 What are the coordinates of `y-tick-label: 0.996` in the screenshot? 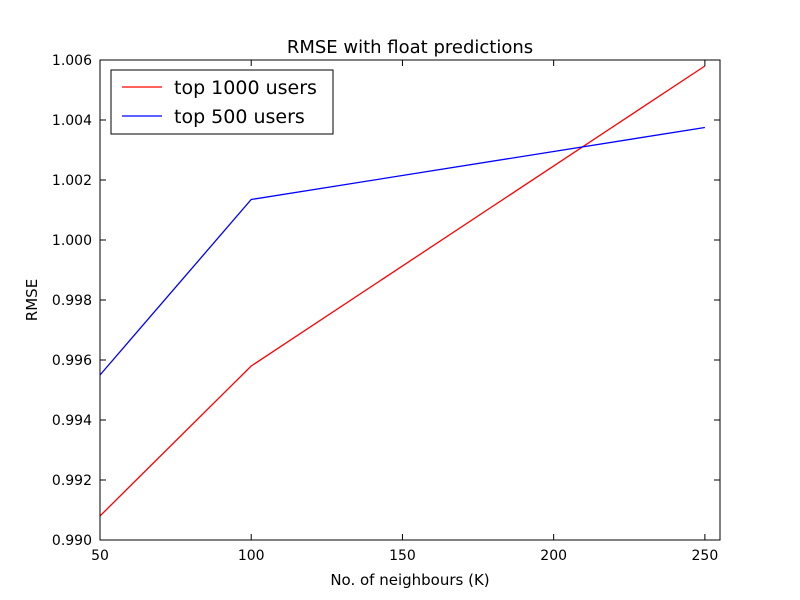 It's located at (72, 361).